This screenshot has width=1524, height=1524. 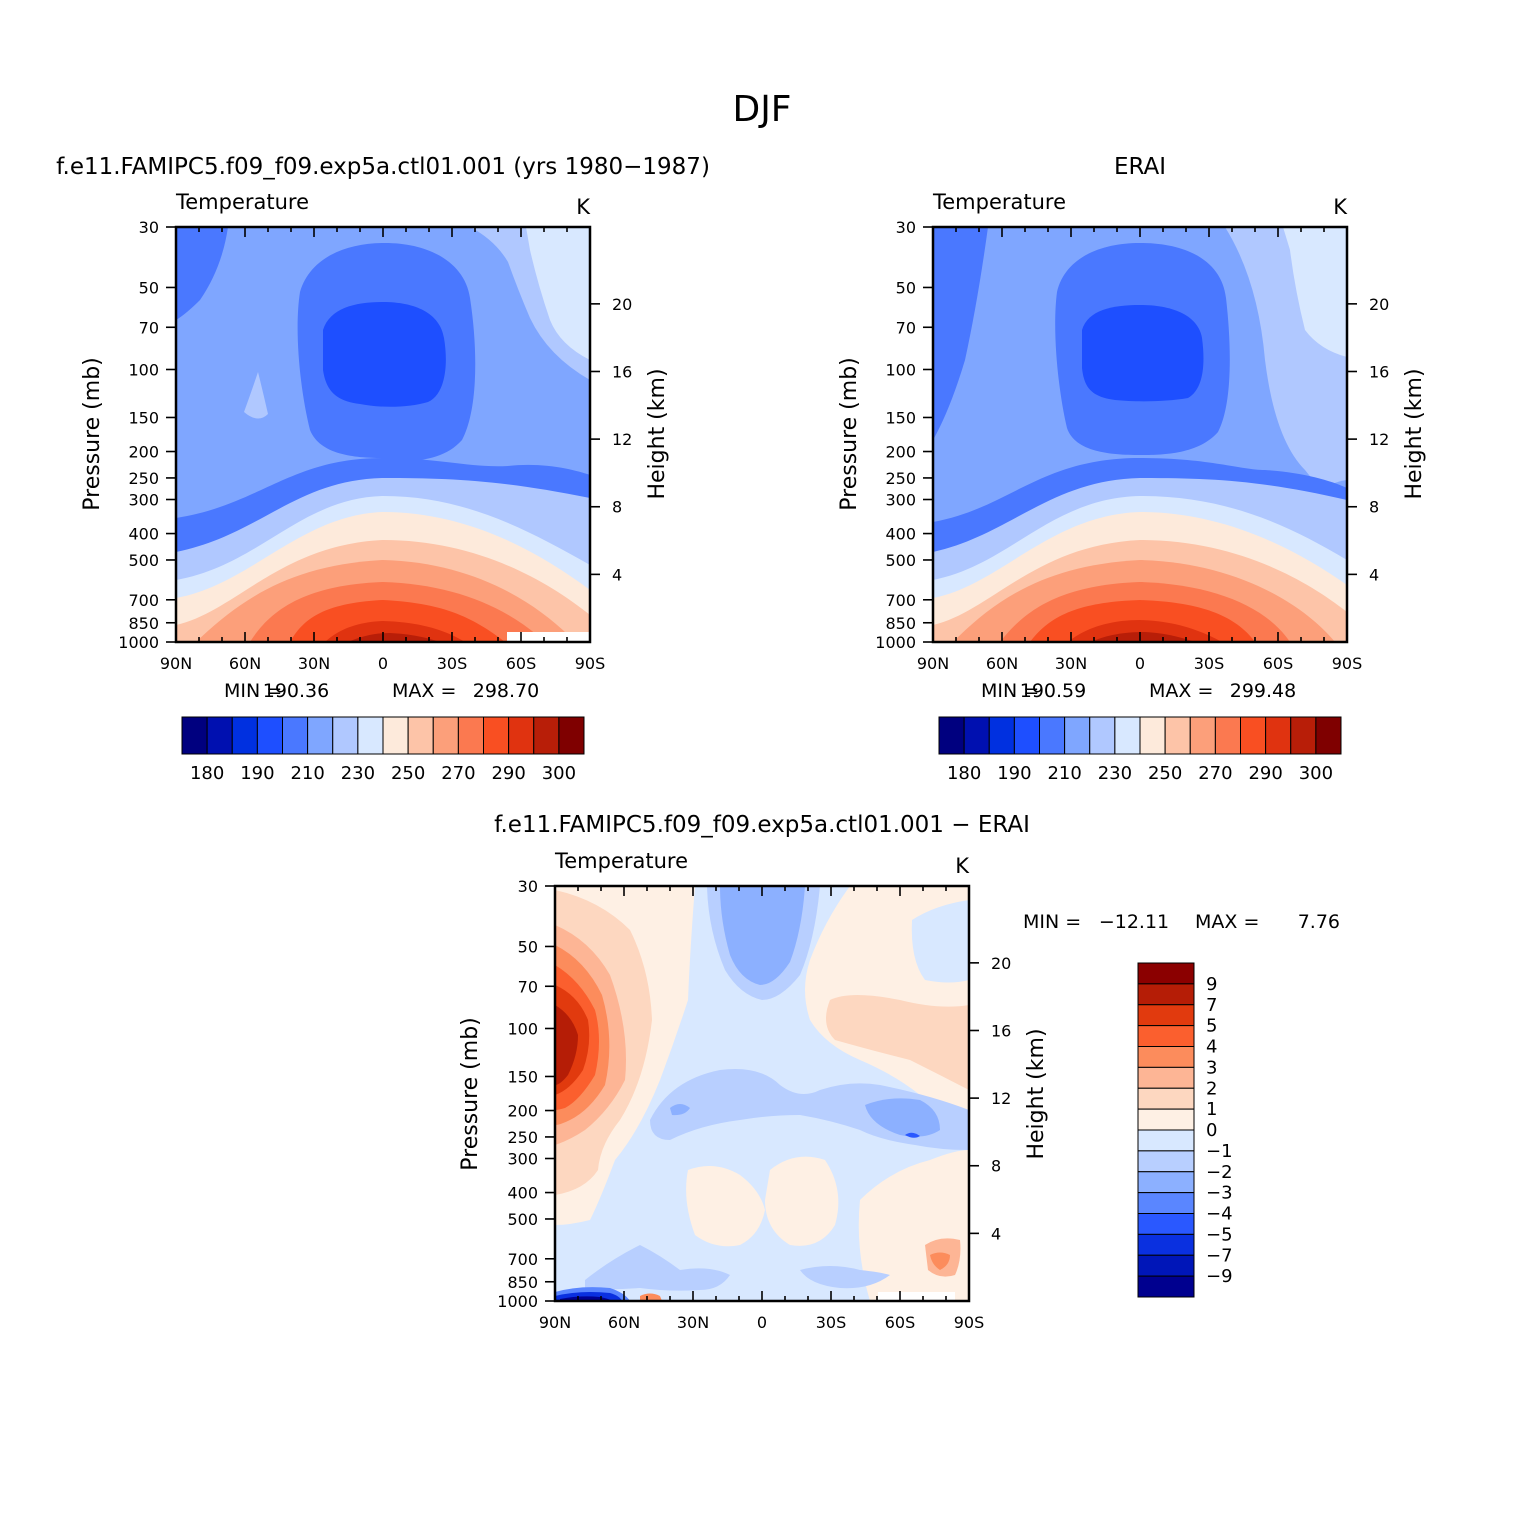 I want to click on colorbar-label: 3, so click(x=1211, y=1067).